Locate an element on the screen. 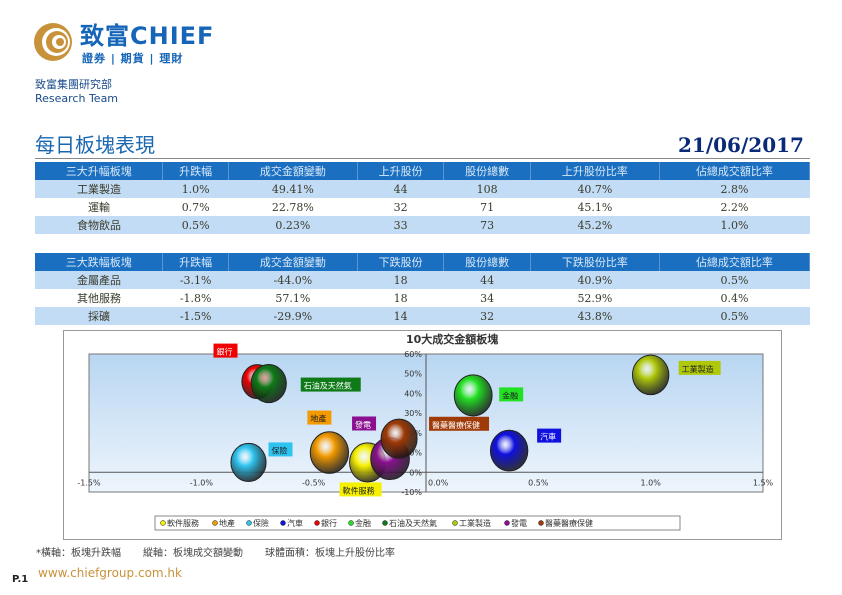 The image size is (842, 595). table-cell: -44.0% is located at coordinates (293, 280).